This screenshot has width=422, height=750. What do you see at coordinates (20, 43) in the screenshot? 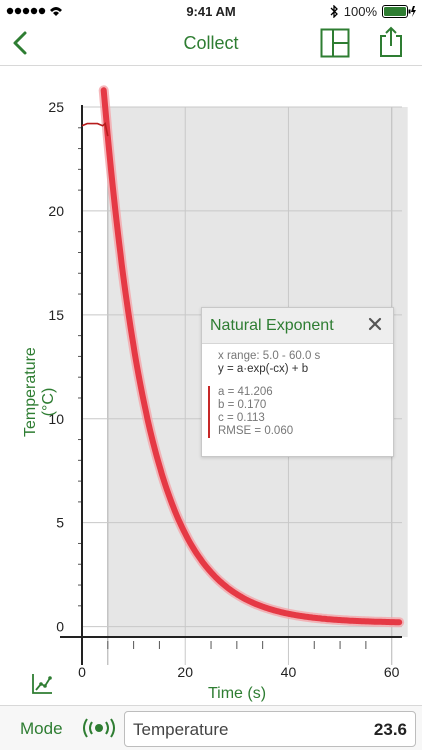
I see `chevron-left-icon` at bounding box center [20, 43].